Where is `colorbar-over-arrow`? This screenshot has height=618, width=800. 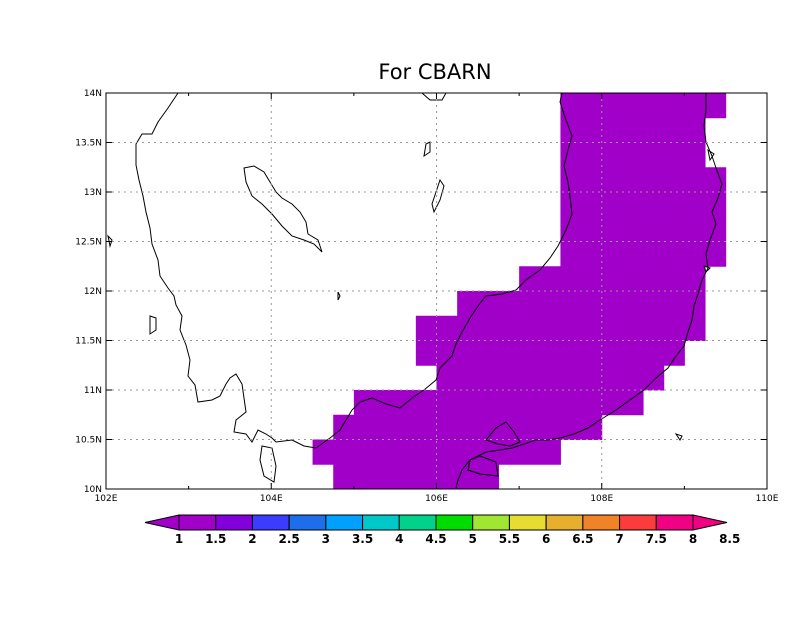 colorbar-over-arrow is located at coordinates (710, 522).